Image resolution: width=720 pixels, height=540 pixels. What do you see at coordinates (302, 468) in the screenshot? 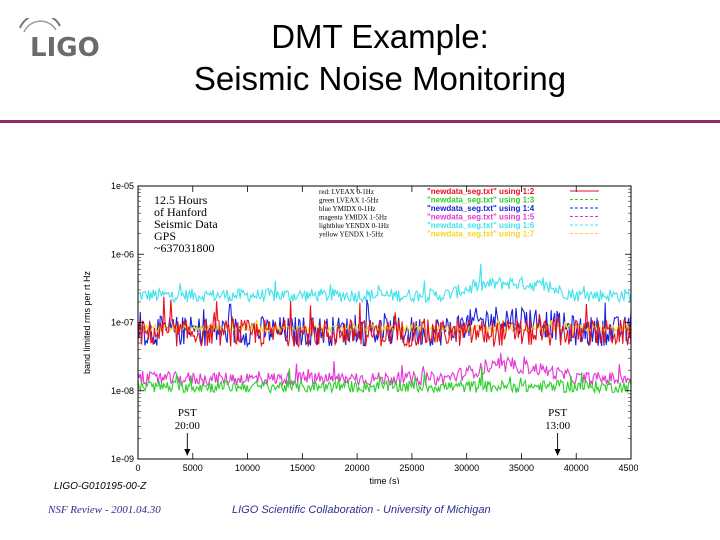
I see `x-tick-label: 15000` at bounding box center [302, 468].